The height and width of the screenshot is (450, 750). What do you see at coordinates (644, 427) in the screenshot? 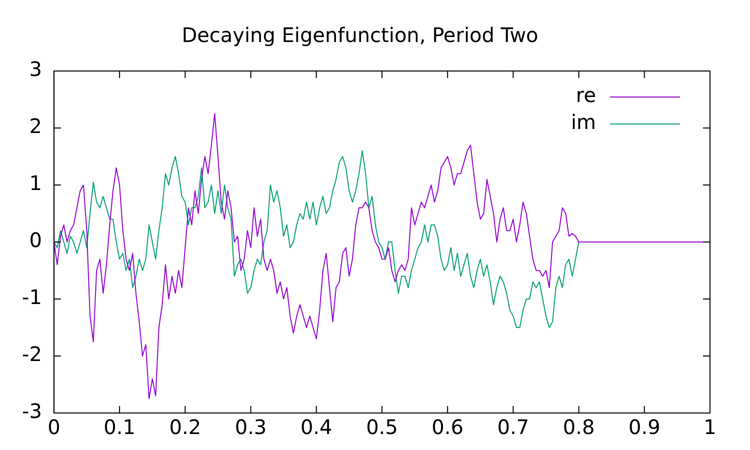
I see `x-tick-label: 0.9` at bounding box center [644, 427].